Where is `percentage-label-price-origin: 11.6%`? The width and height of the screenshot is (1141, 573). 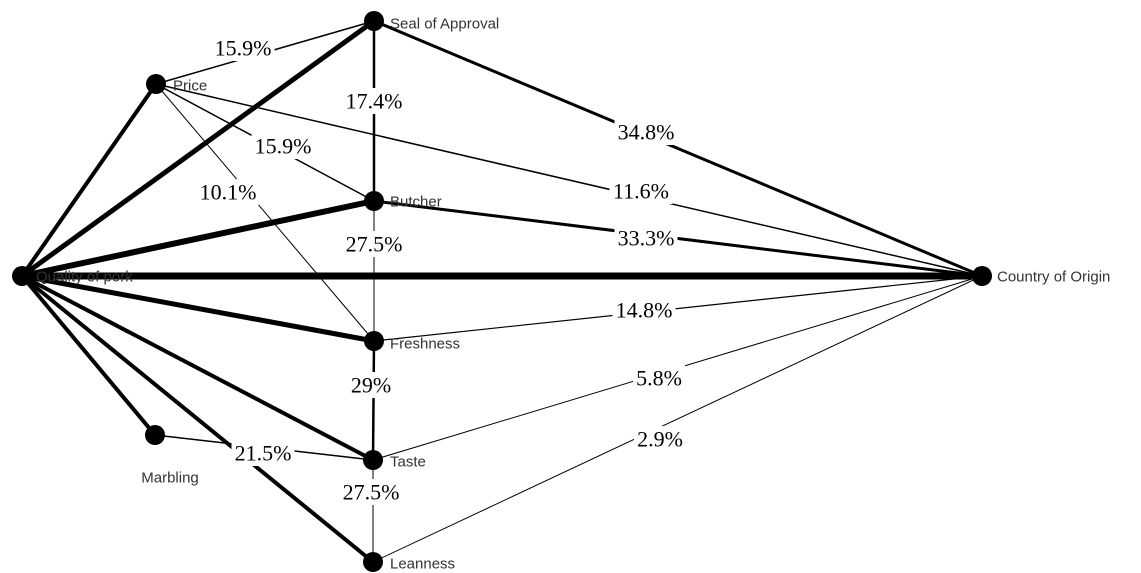 percentage-label-price-origin: 11.6% is located at coordinates (641, 191).